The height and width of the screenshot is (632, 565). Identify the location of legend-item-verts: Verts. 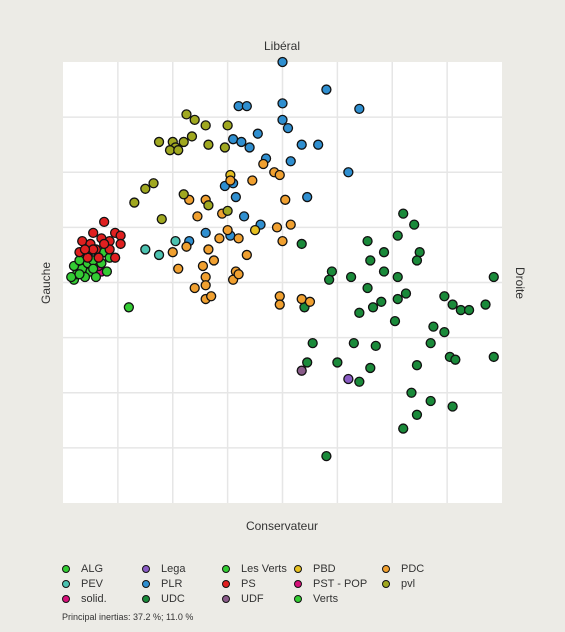
(338, 599).